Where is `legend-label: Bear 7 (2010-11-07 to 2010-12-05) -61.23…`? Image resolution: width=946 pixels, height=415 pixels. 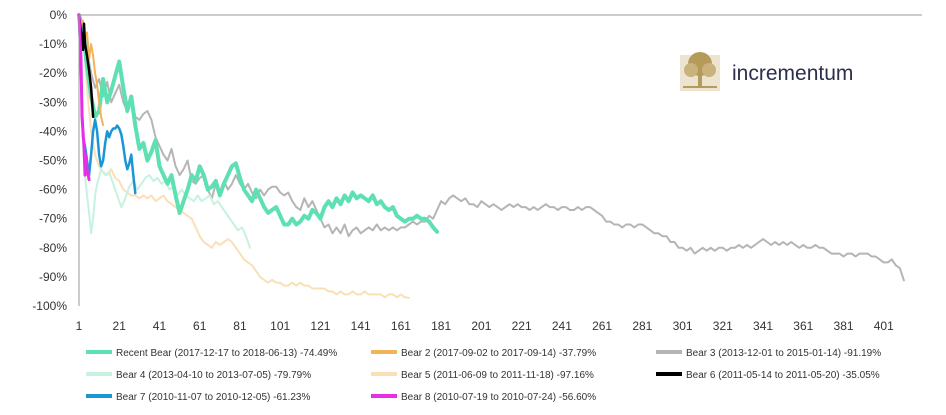 legend-label: Bear 7 (2010-11-07 to 2010-12-05) -61.23… is located at coordinates (213, 397).